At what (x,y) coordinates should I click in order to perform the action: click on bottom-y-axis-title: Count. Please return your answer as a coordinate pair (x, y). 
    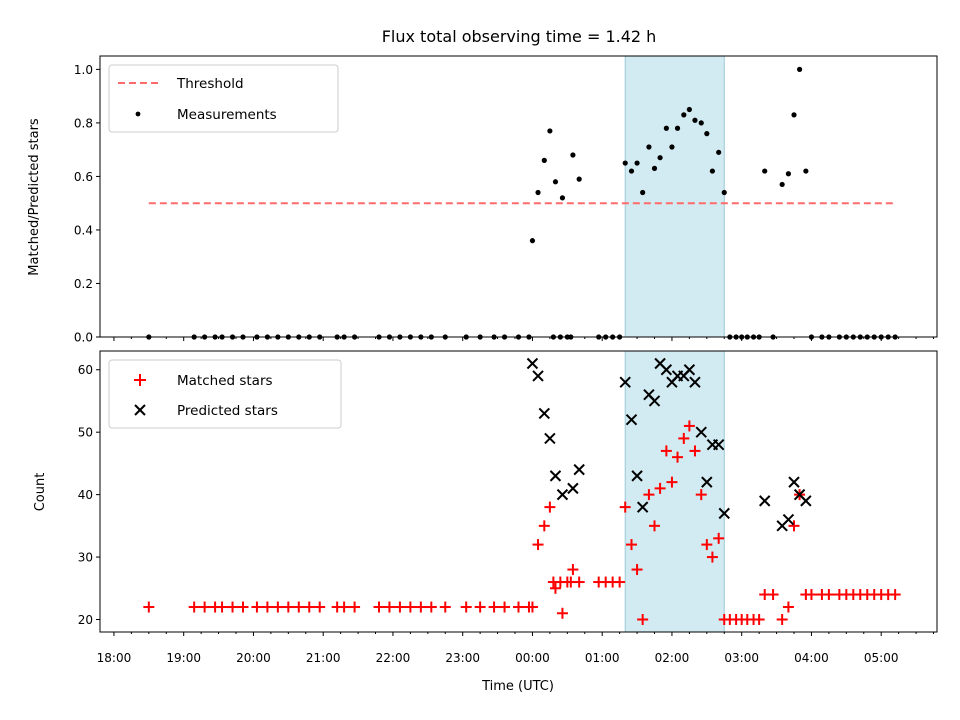
    Looking at the image, I should click on (40, 492).